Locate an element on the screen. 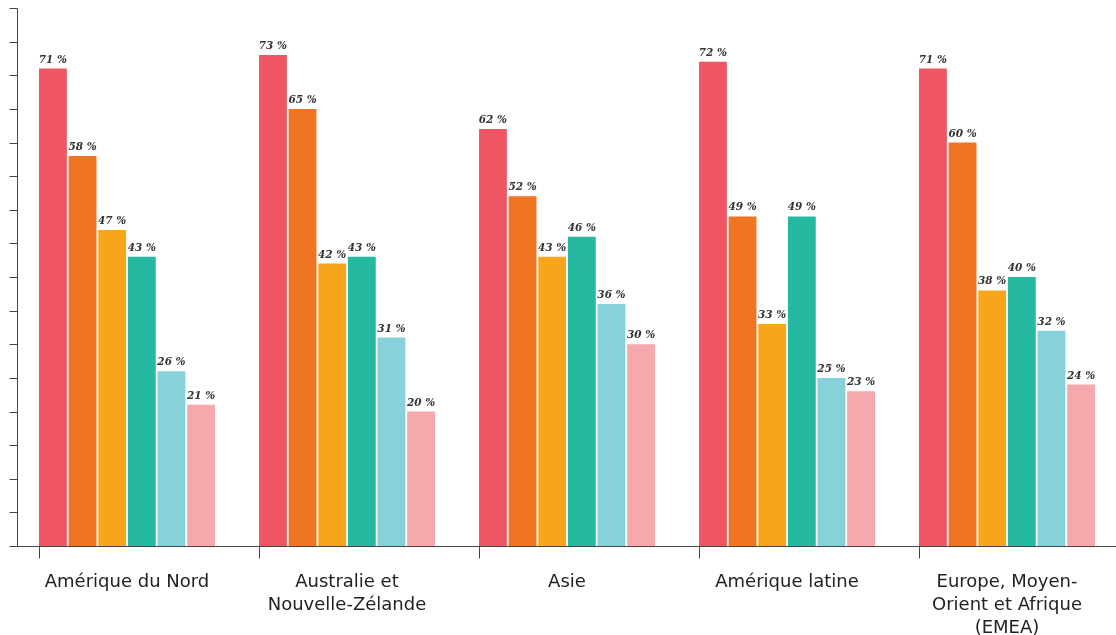 Image resolution: width=1116 pixels, height=635 pixels. data-label: 36 % is located at coordinates (611, 293).